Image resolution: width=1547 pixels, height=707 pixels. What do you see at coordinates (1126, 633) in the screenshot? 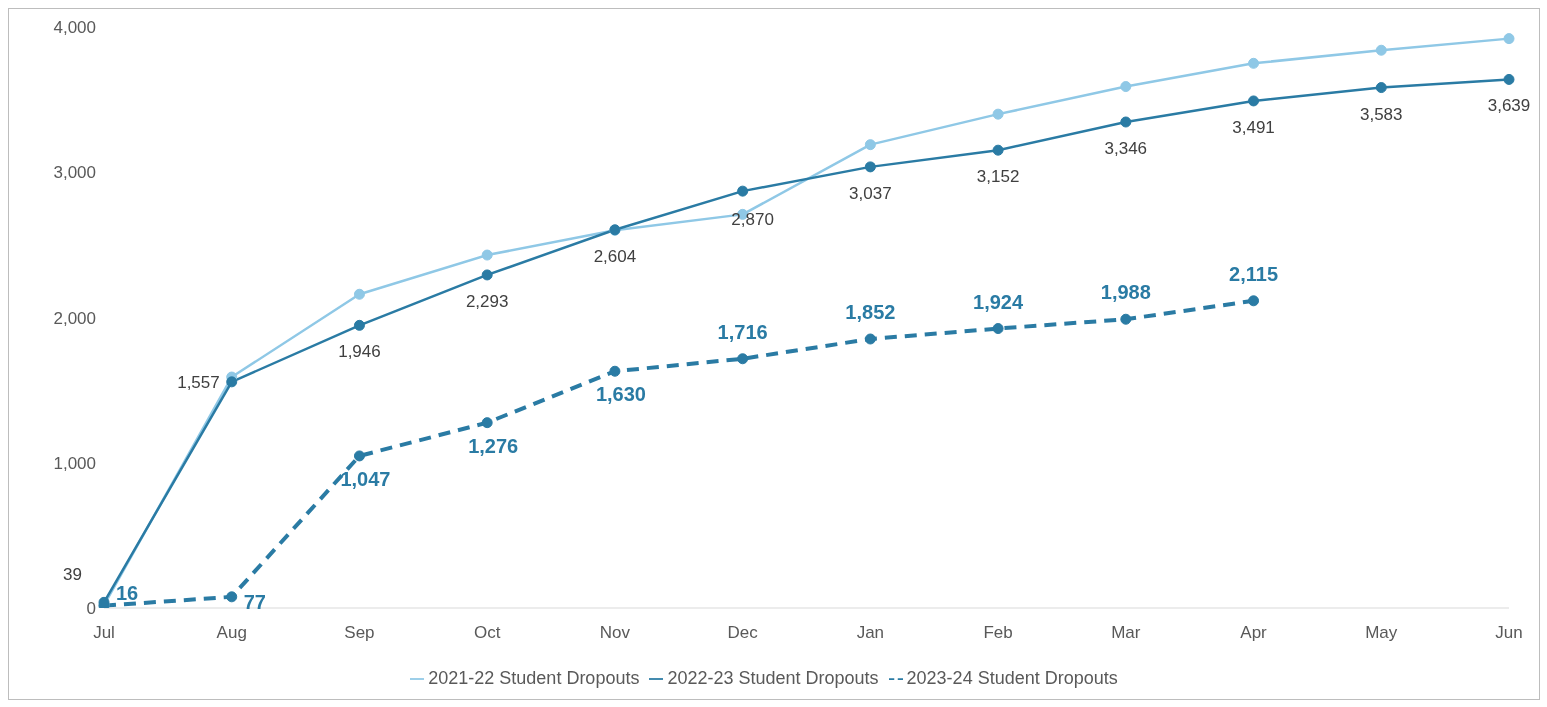
I see `x-tick-label: Mar` at bounding box center [1126, 633].